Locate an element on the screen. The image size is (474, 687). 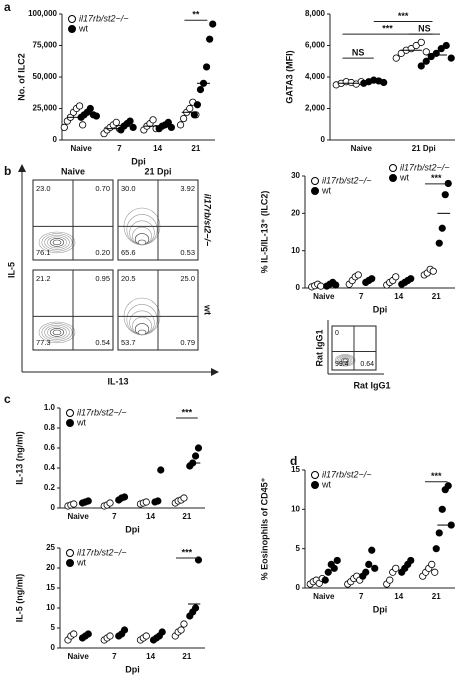
quadrant-value: 99.4 is located at coordinates (342, 364).